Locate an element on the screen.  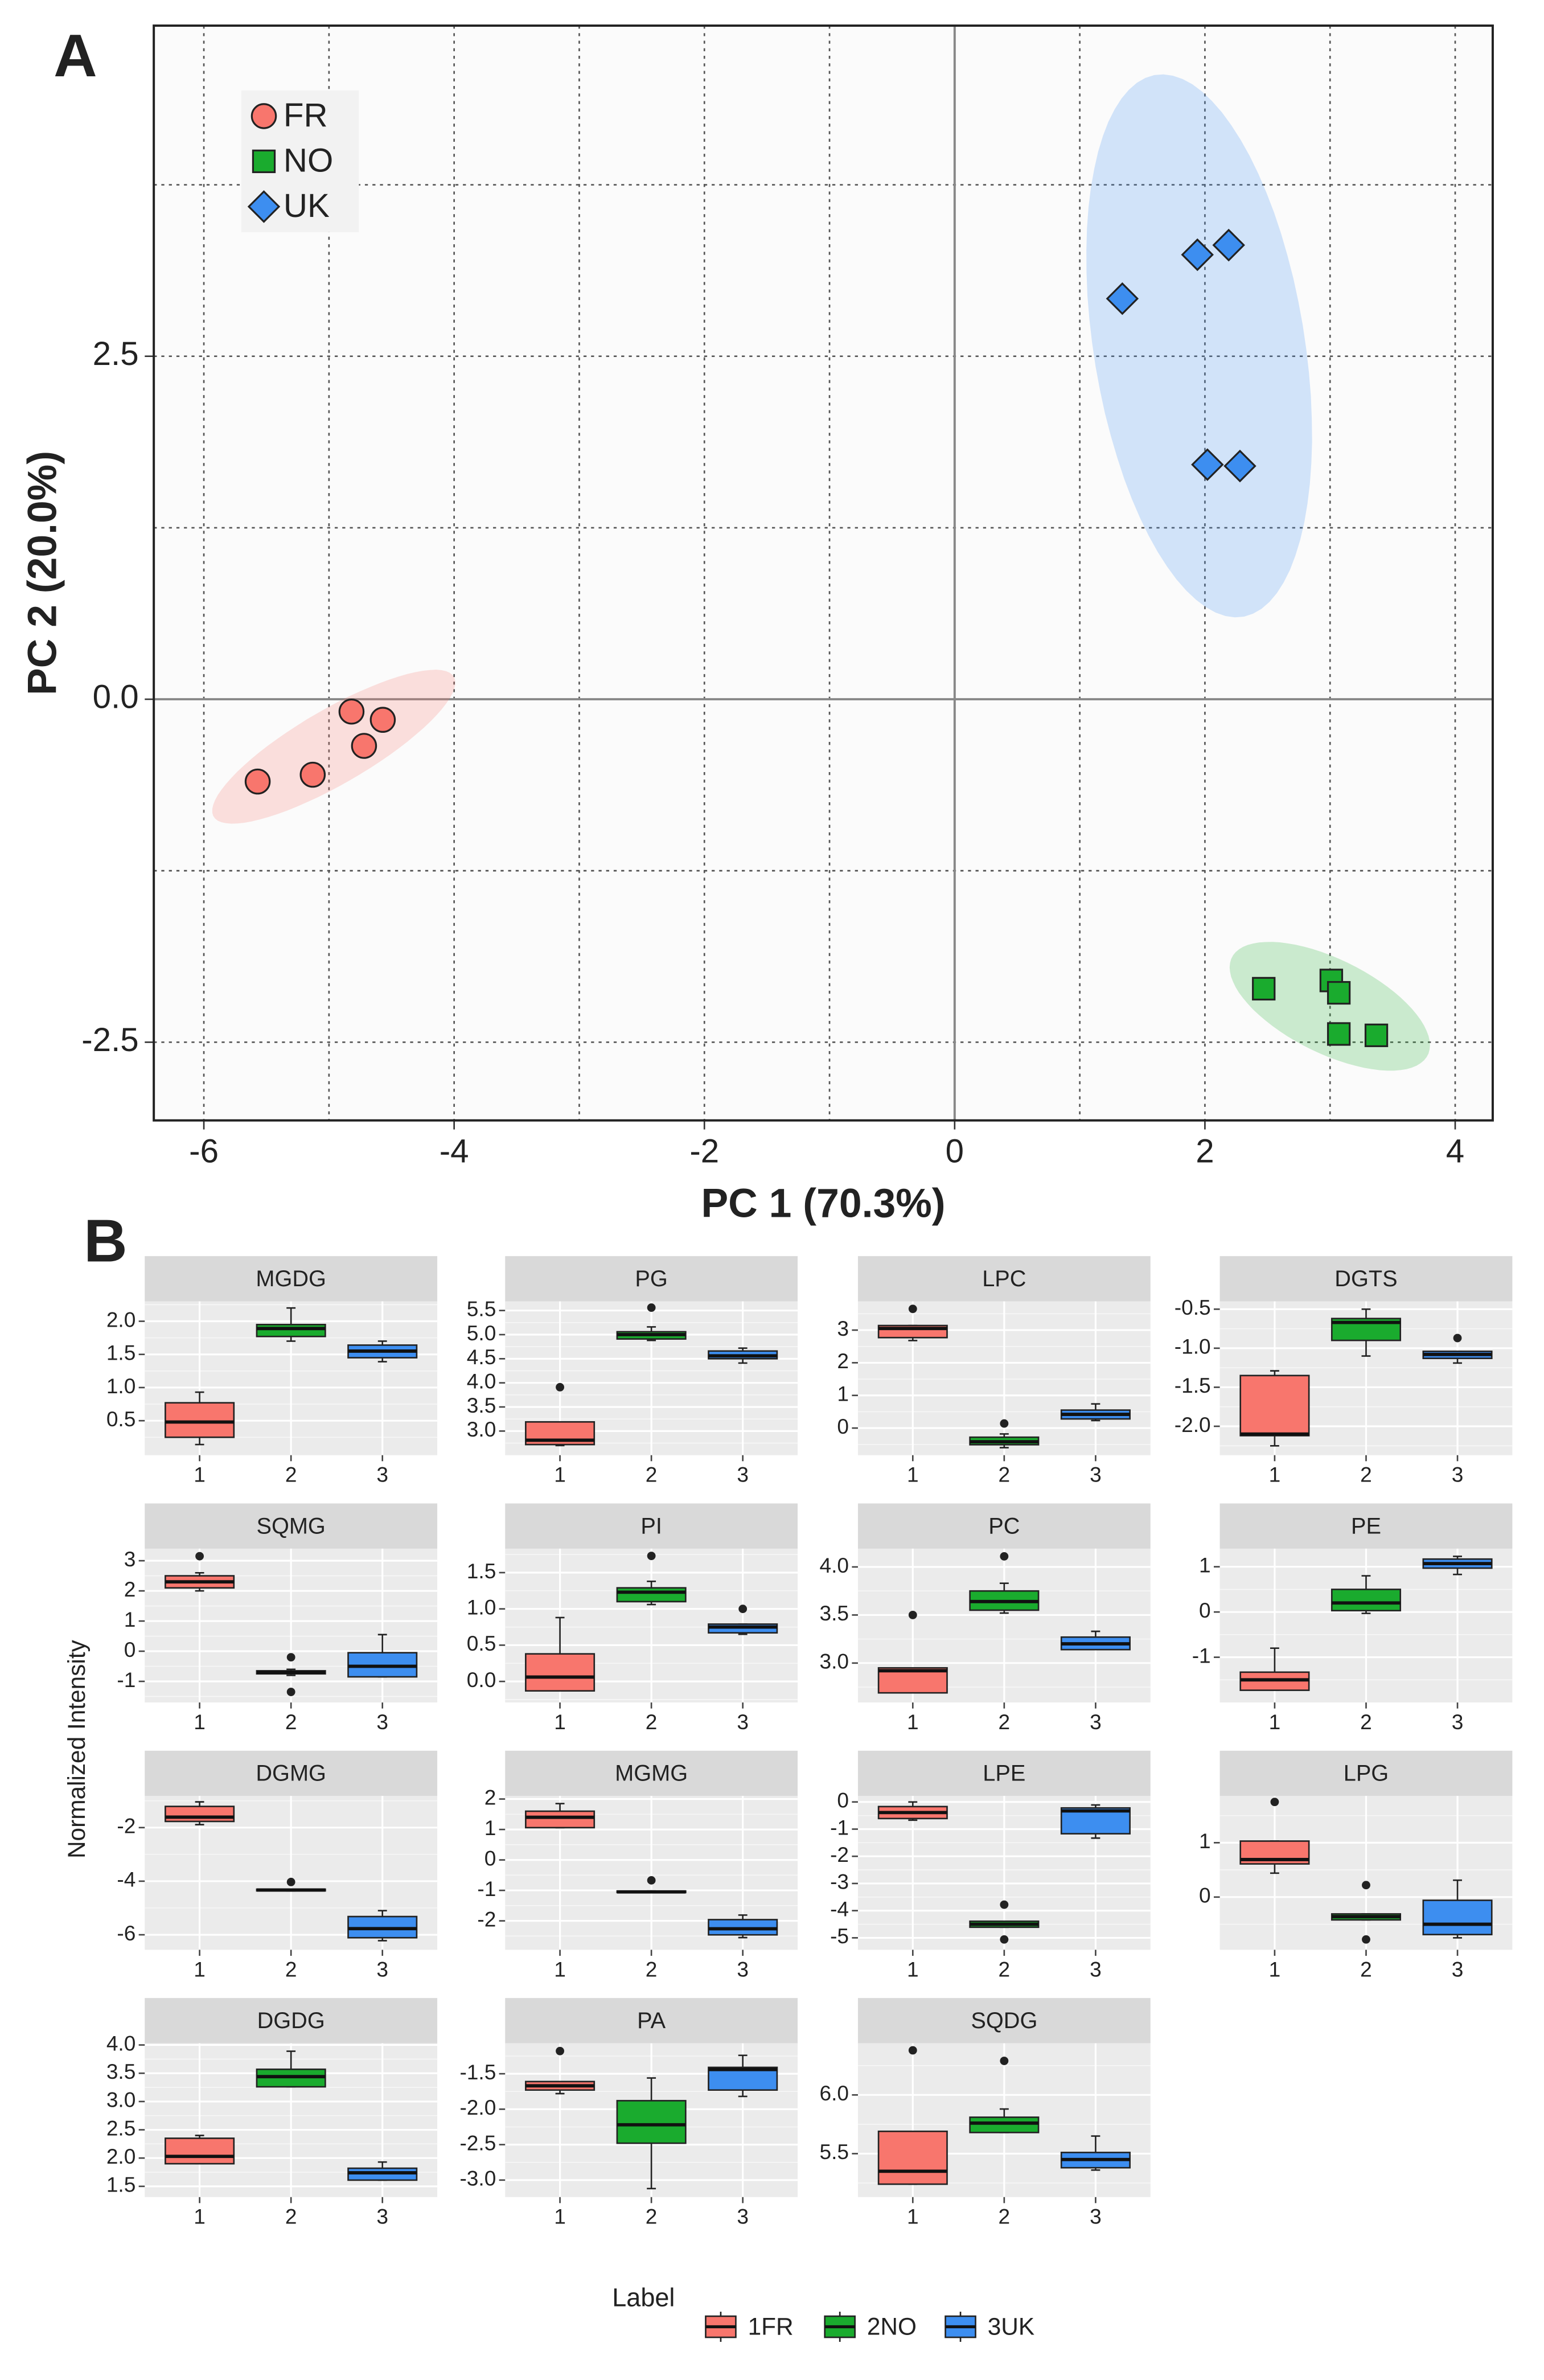
y-tick-label: 6.0 is located at coordinates (835, 2093).